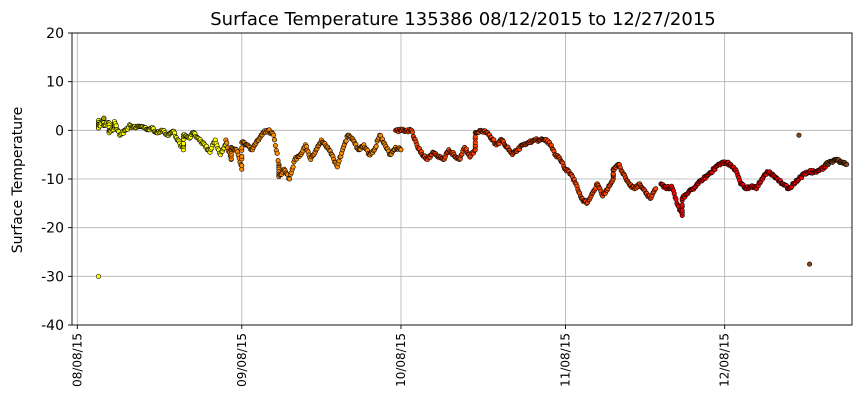 The width and height of the screenshot is (860, 408). What do you see at coordinates (725, 360) in the screenshot?
I see `x-tick-label: 12/08/15` at bounding box center [725, 360].